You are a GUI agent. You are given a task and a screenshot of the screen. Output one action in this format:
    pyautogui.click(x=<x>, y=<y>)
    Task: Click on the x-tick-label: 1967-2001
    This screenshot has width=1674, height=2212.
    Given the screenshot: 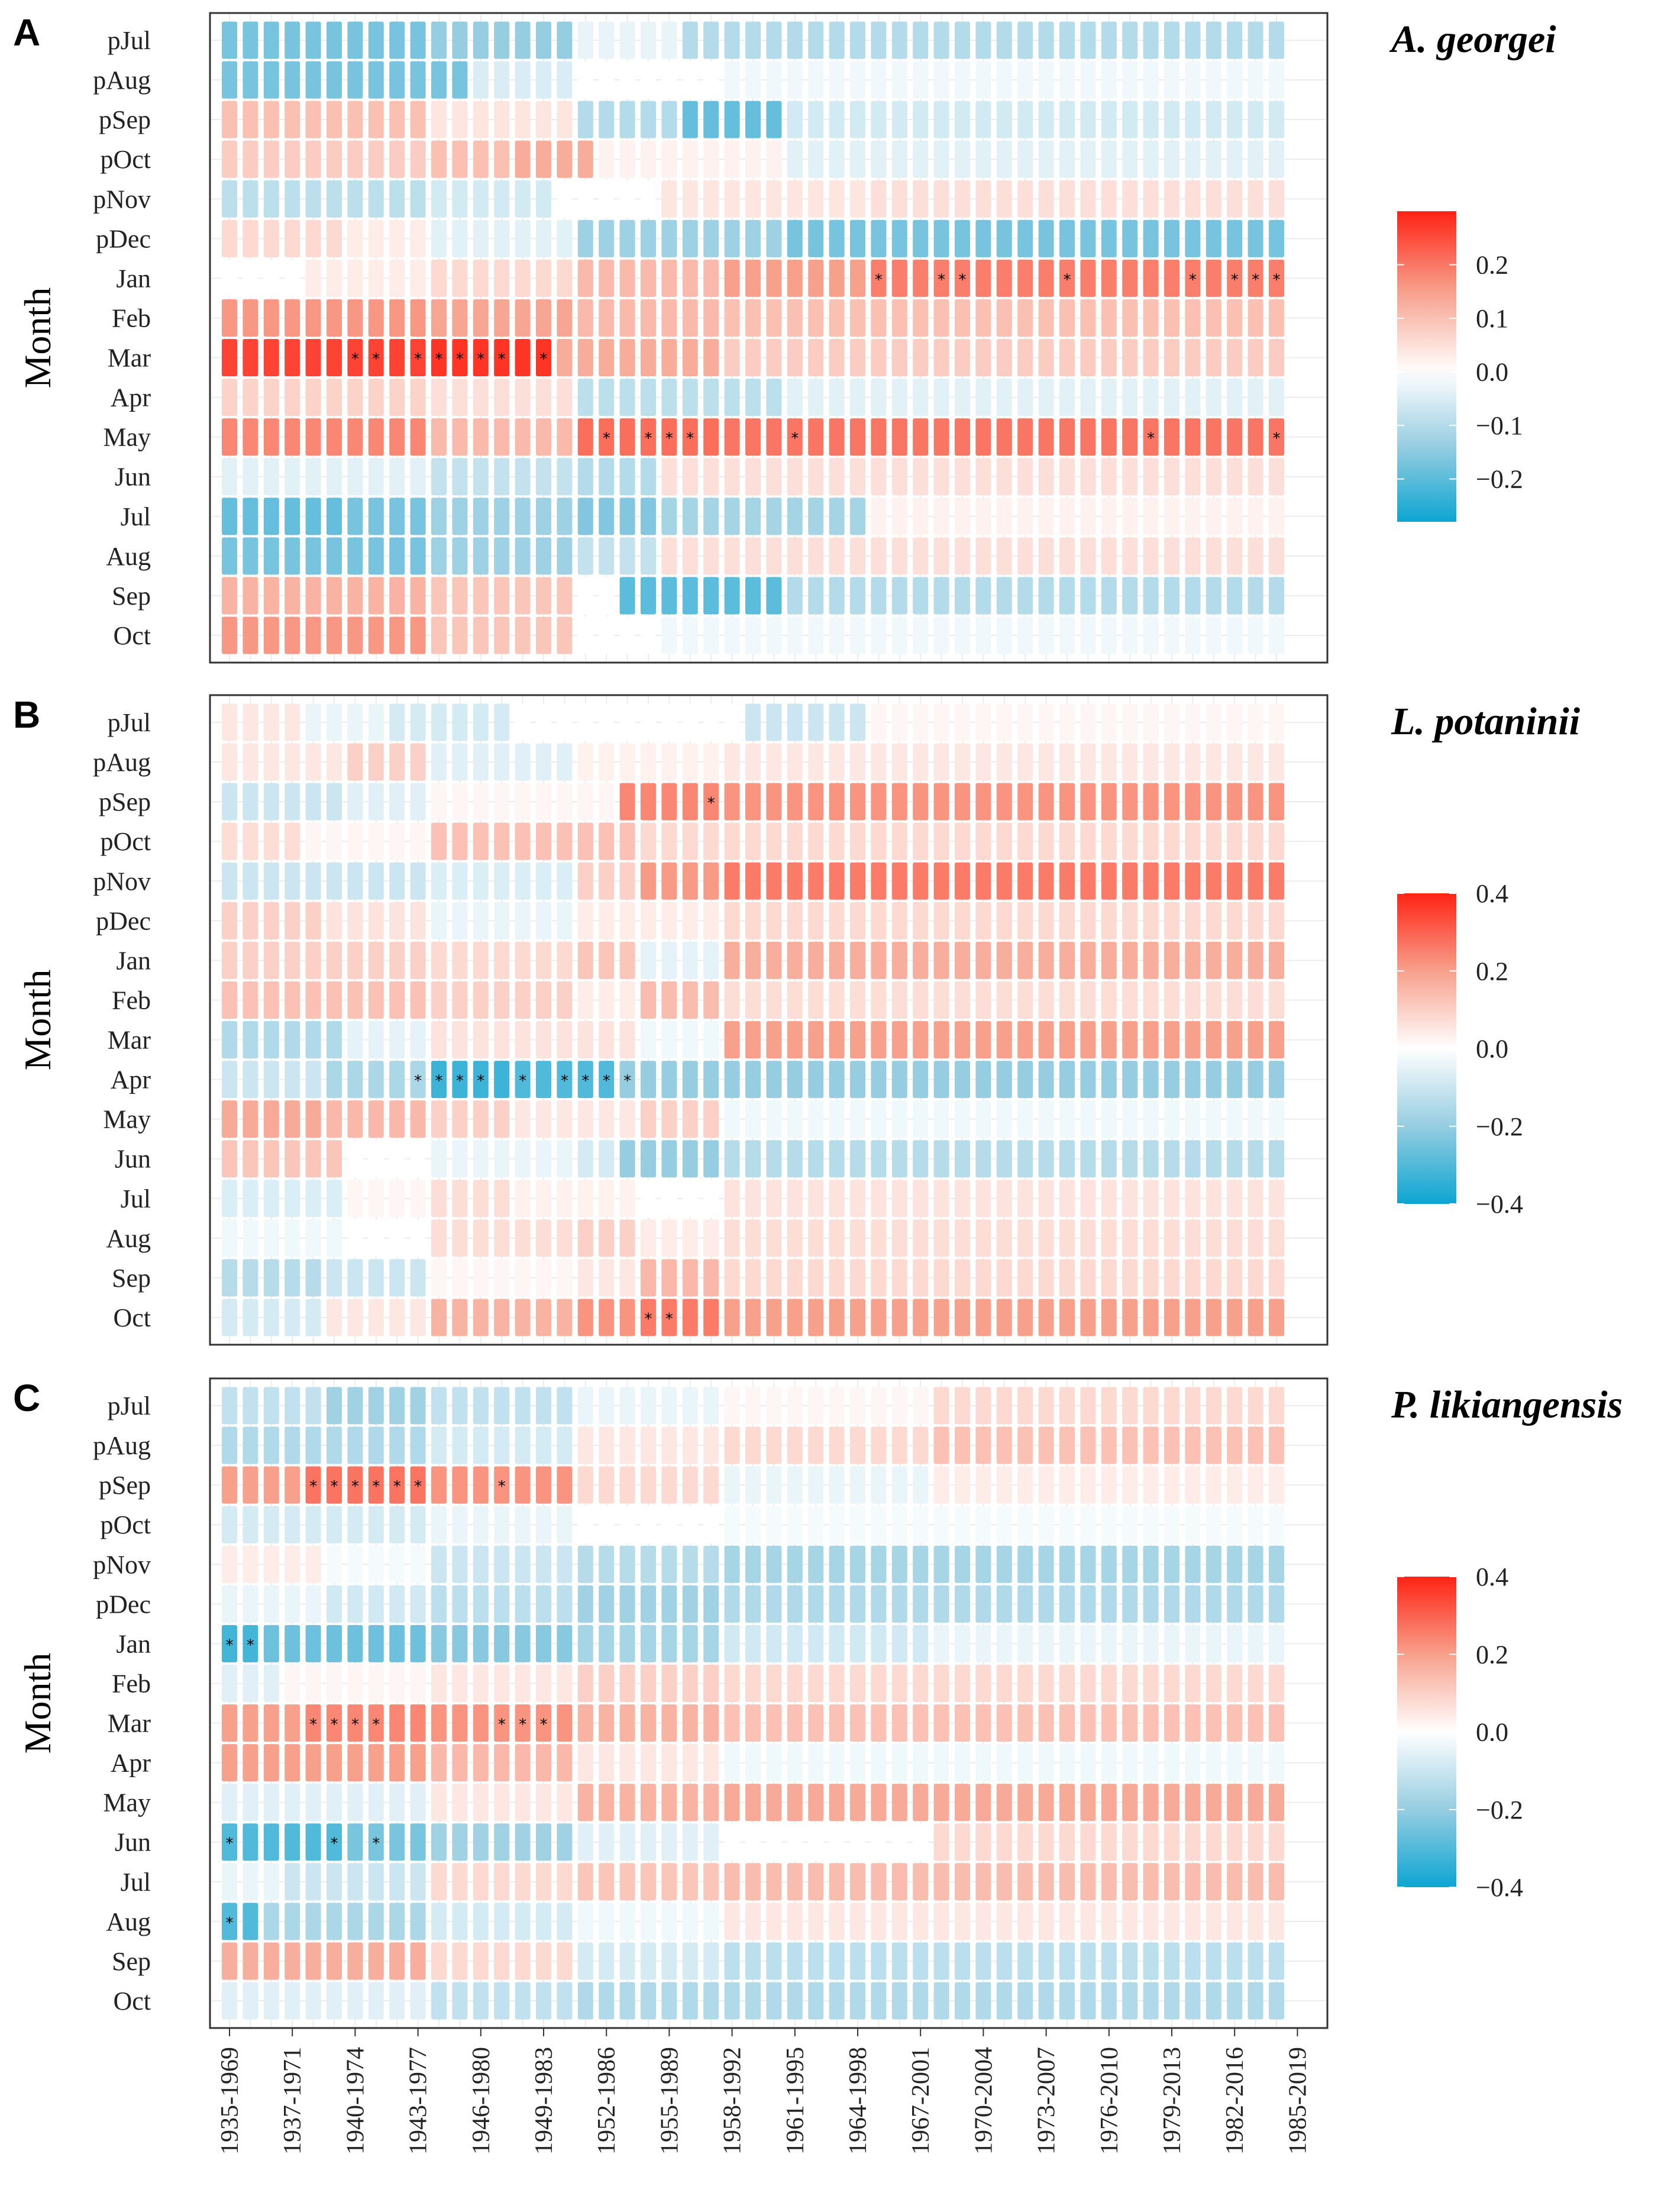 What is the action you would take?
    pyautogui.click(x=921, y=2101)
    